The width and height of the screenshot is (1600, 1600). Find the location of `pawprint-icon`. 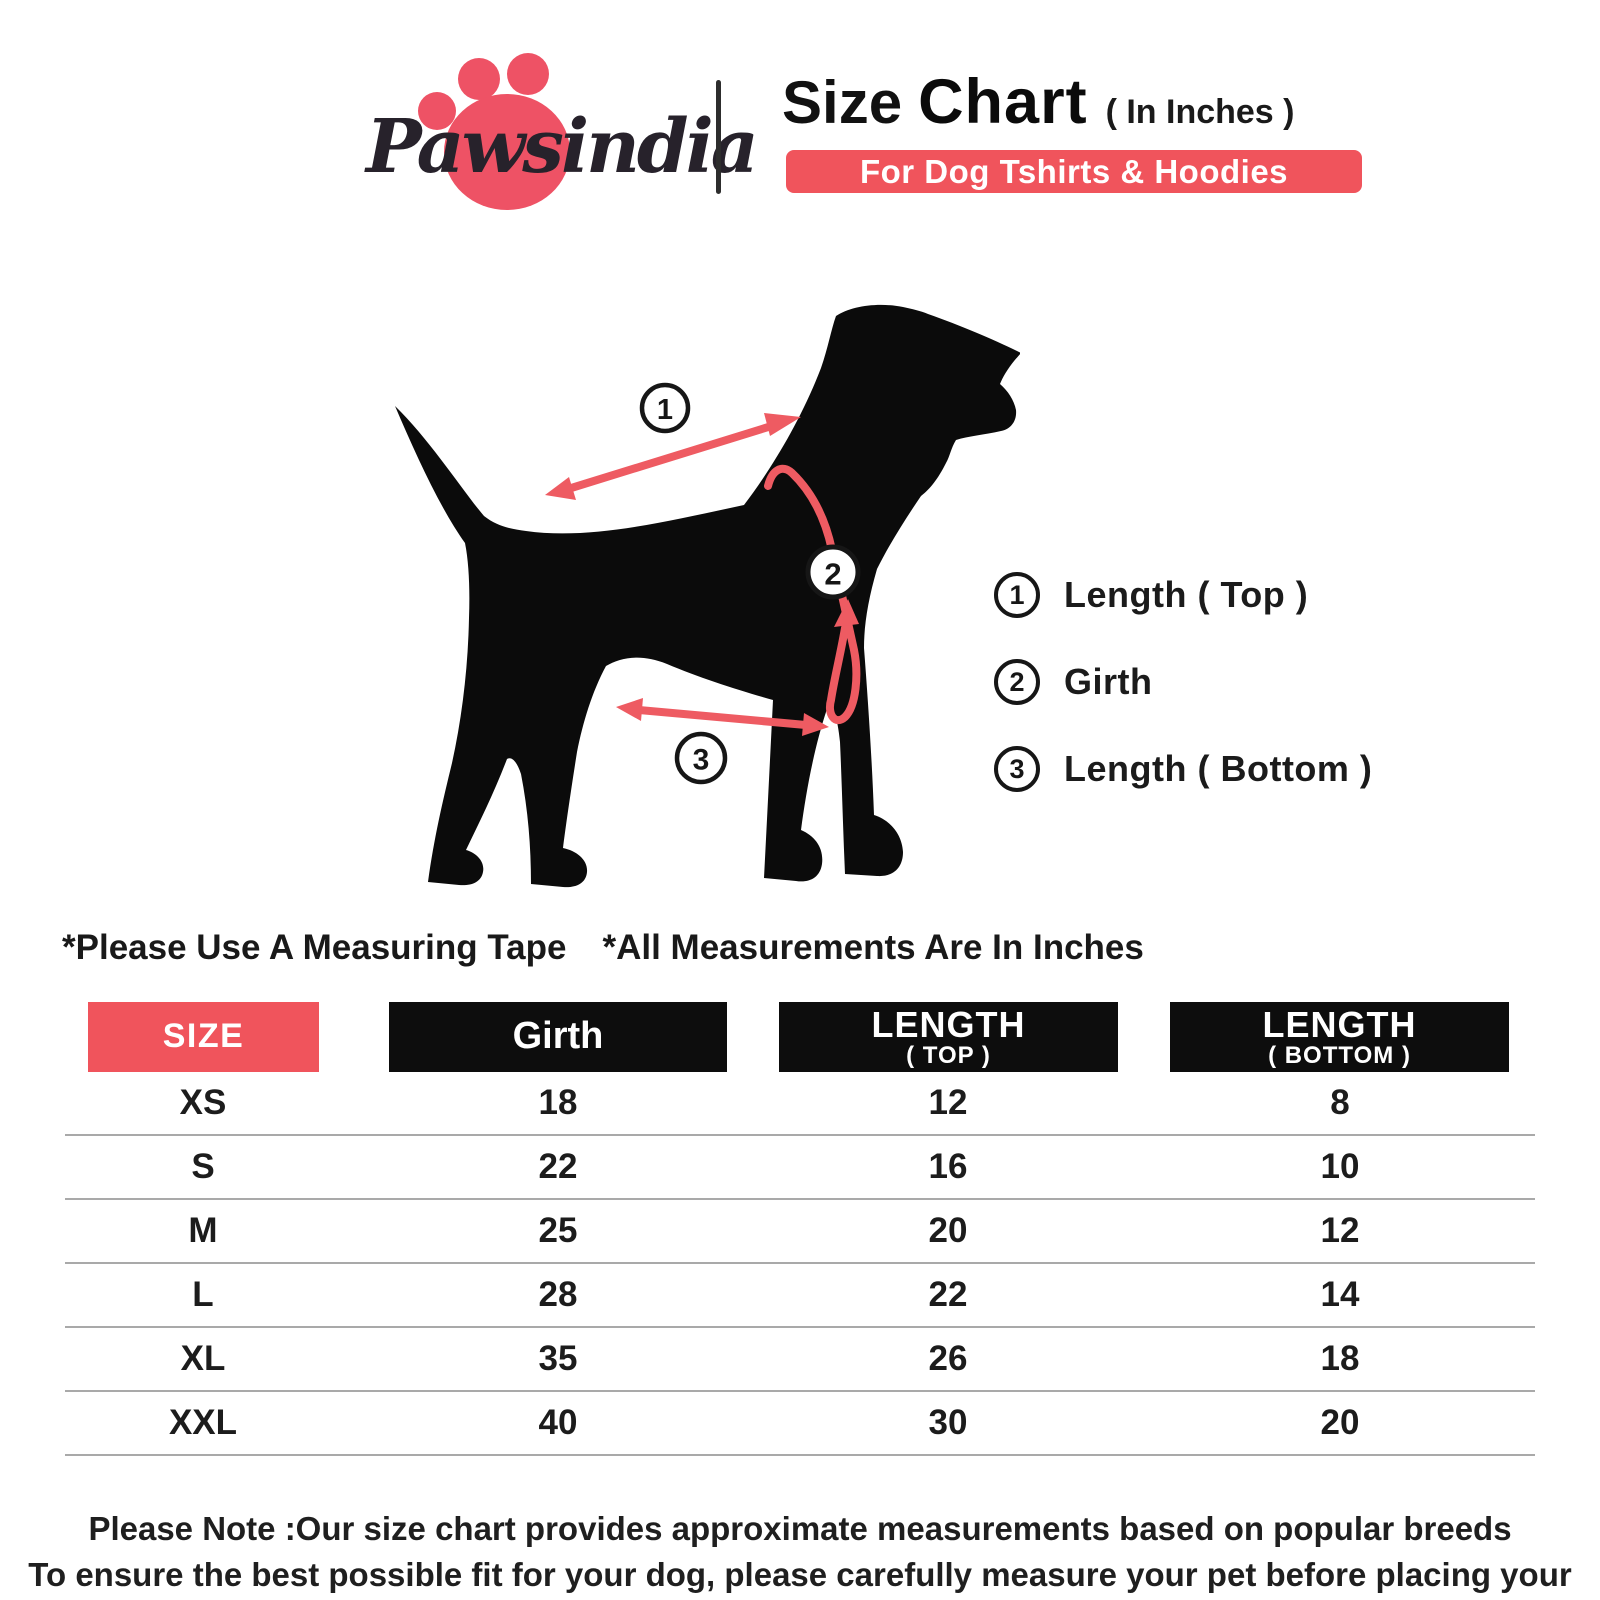

pawprint-icon is located at coordinates (494, 131).